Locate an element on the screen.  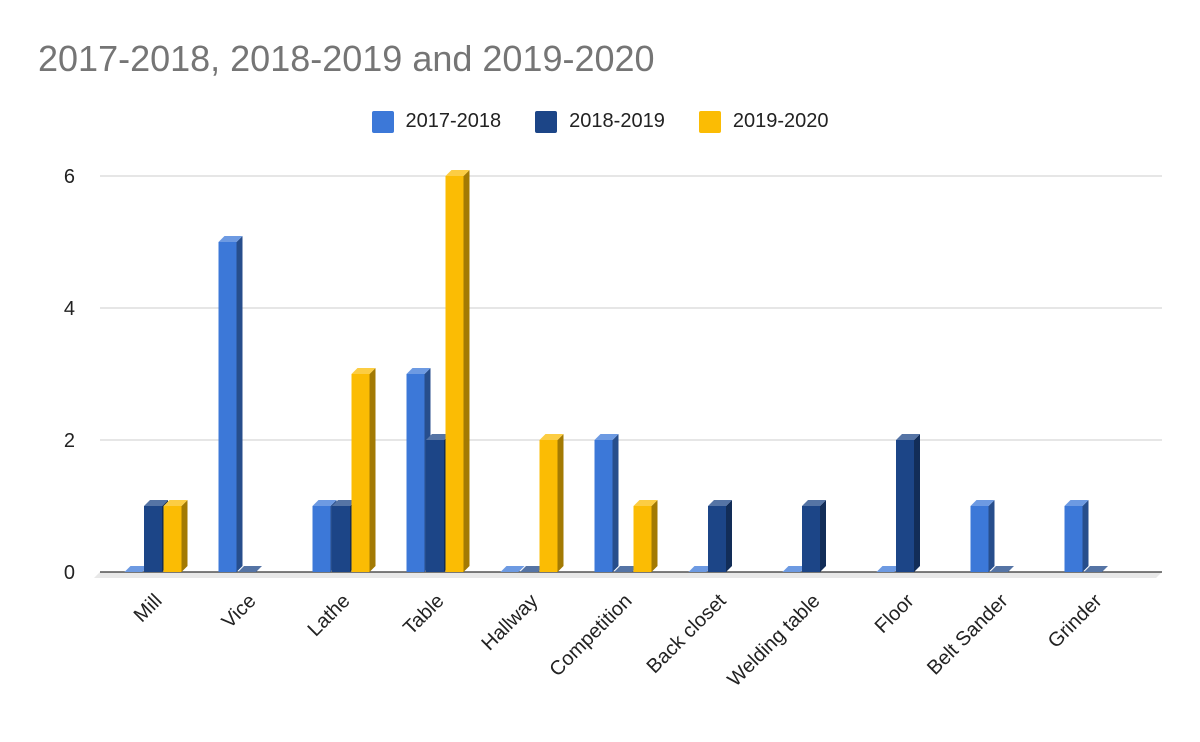
y-tick-label: 6 is located at coordinates (69, 177).